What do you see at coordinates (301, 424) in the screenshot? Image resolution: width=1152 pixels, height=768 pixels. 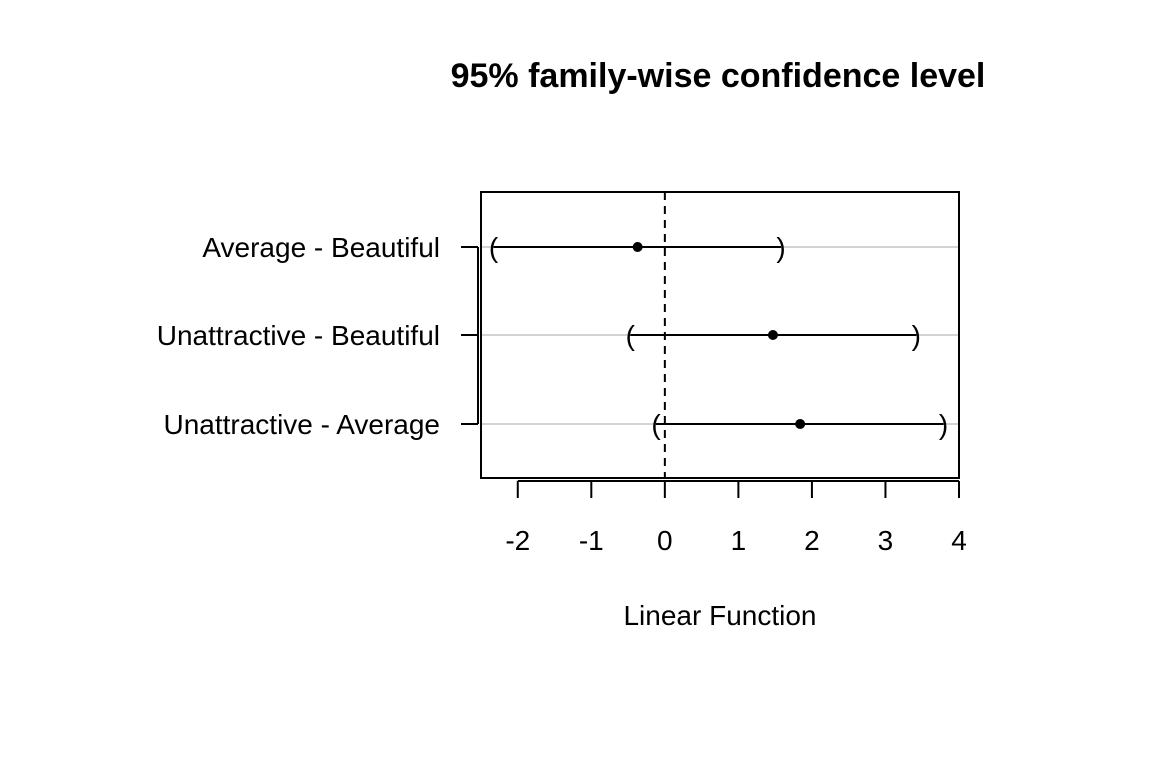 I see `y-tick-label: Unattractive - Average` at bounding box center [301, 424].